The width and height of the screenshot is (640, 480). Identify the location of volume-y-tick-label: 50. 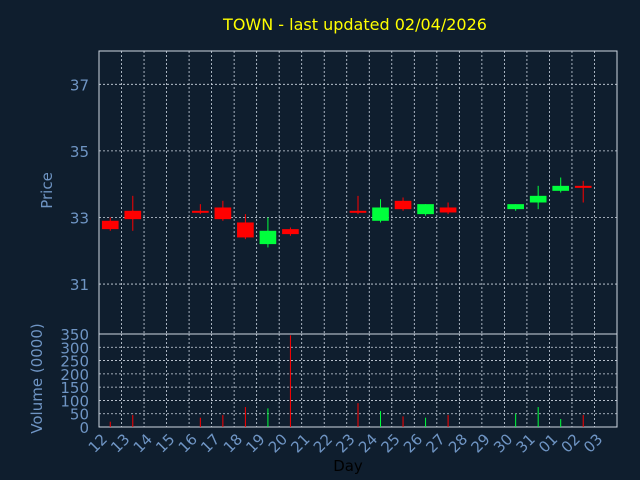
(79, 415).